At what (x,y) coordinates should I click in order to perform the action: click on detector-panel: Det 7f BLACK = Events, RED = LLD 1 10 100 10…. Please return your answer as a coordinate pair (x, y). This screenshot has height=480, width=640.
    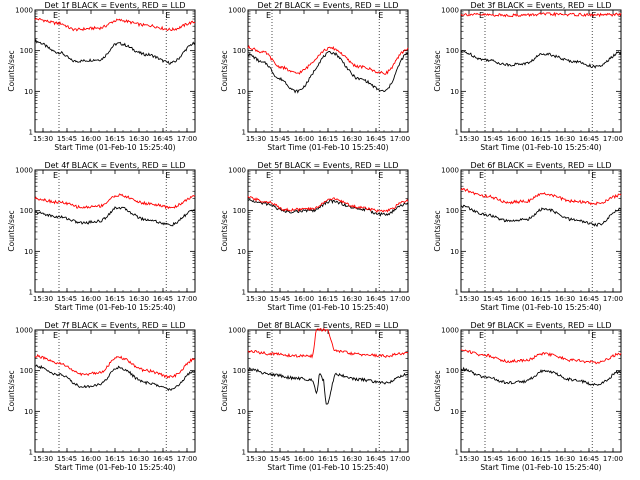
    Looking at the image, I should click on (106, 400).